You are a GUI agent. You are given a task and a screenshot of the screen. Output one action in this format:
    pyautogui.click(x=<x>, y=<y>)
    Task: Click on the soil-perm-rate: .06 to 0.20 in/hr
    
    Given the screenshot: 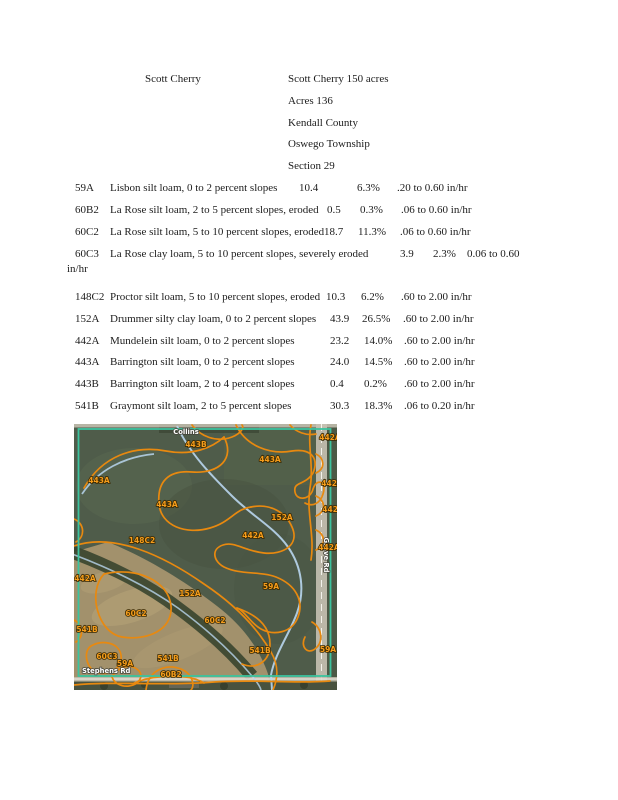 What is the action you would take?
    pyautogui.click(x=439, y=406)
    